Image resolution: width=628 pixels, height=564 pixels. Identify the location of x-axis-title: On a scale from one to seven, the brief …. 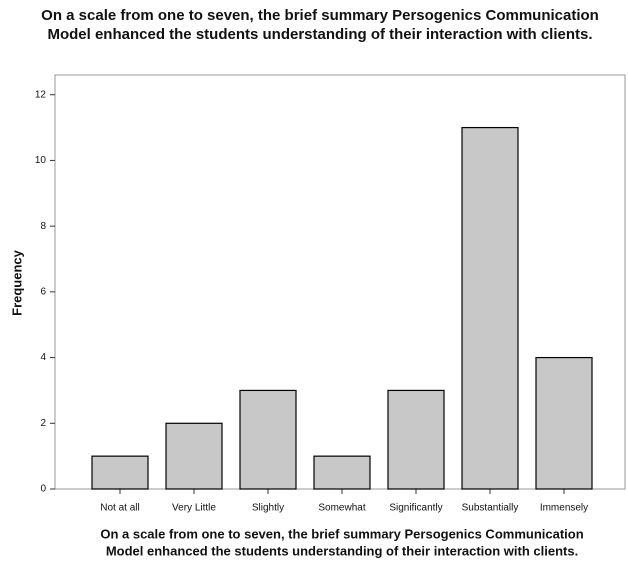
(341, 533).